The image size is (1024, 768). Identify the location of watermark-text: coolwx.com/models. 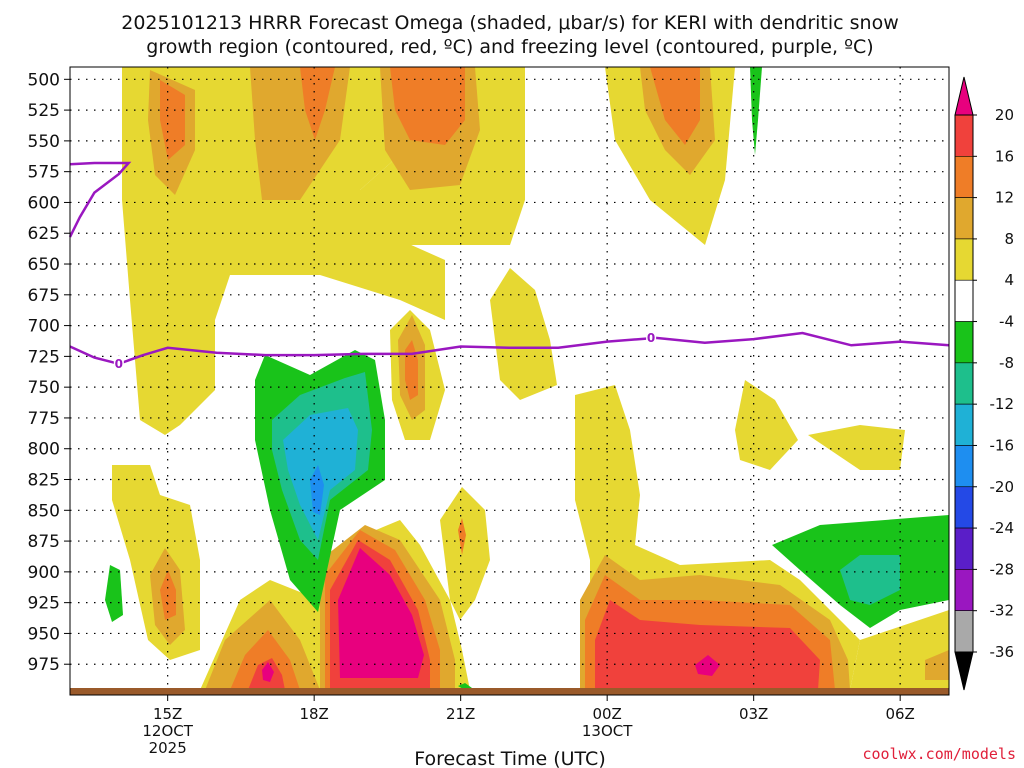
(939, 754).